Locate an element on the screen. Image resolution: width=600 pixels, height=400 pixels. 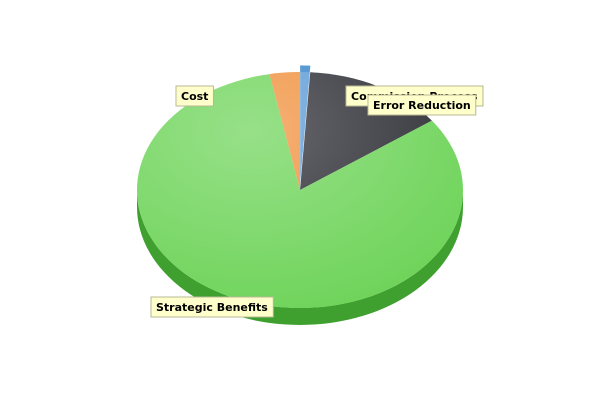
pie-label-error-reduction: Error Reduction is located at coordinates (422, 105).